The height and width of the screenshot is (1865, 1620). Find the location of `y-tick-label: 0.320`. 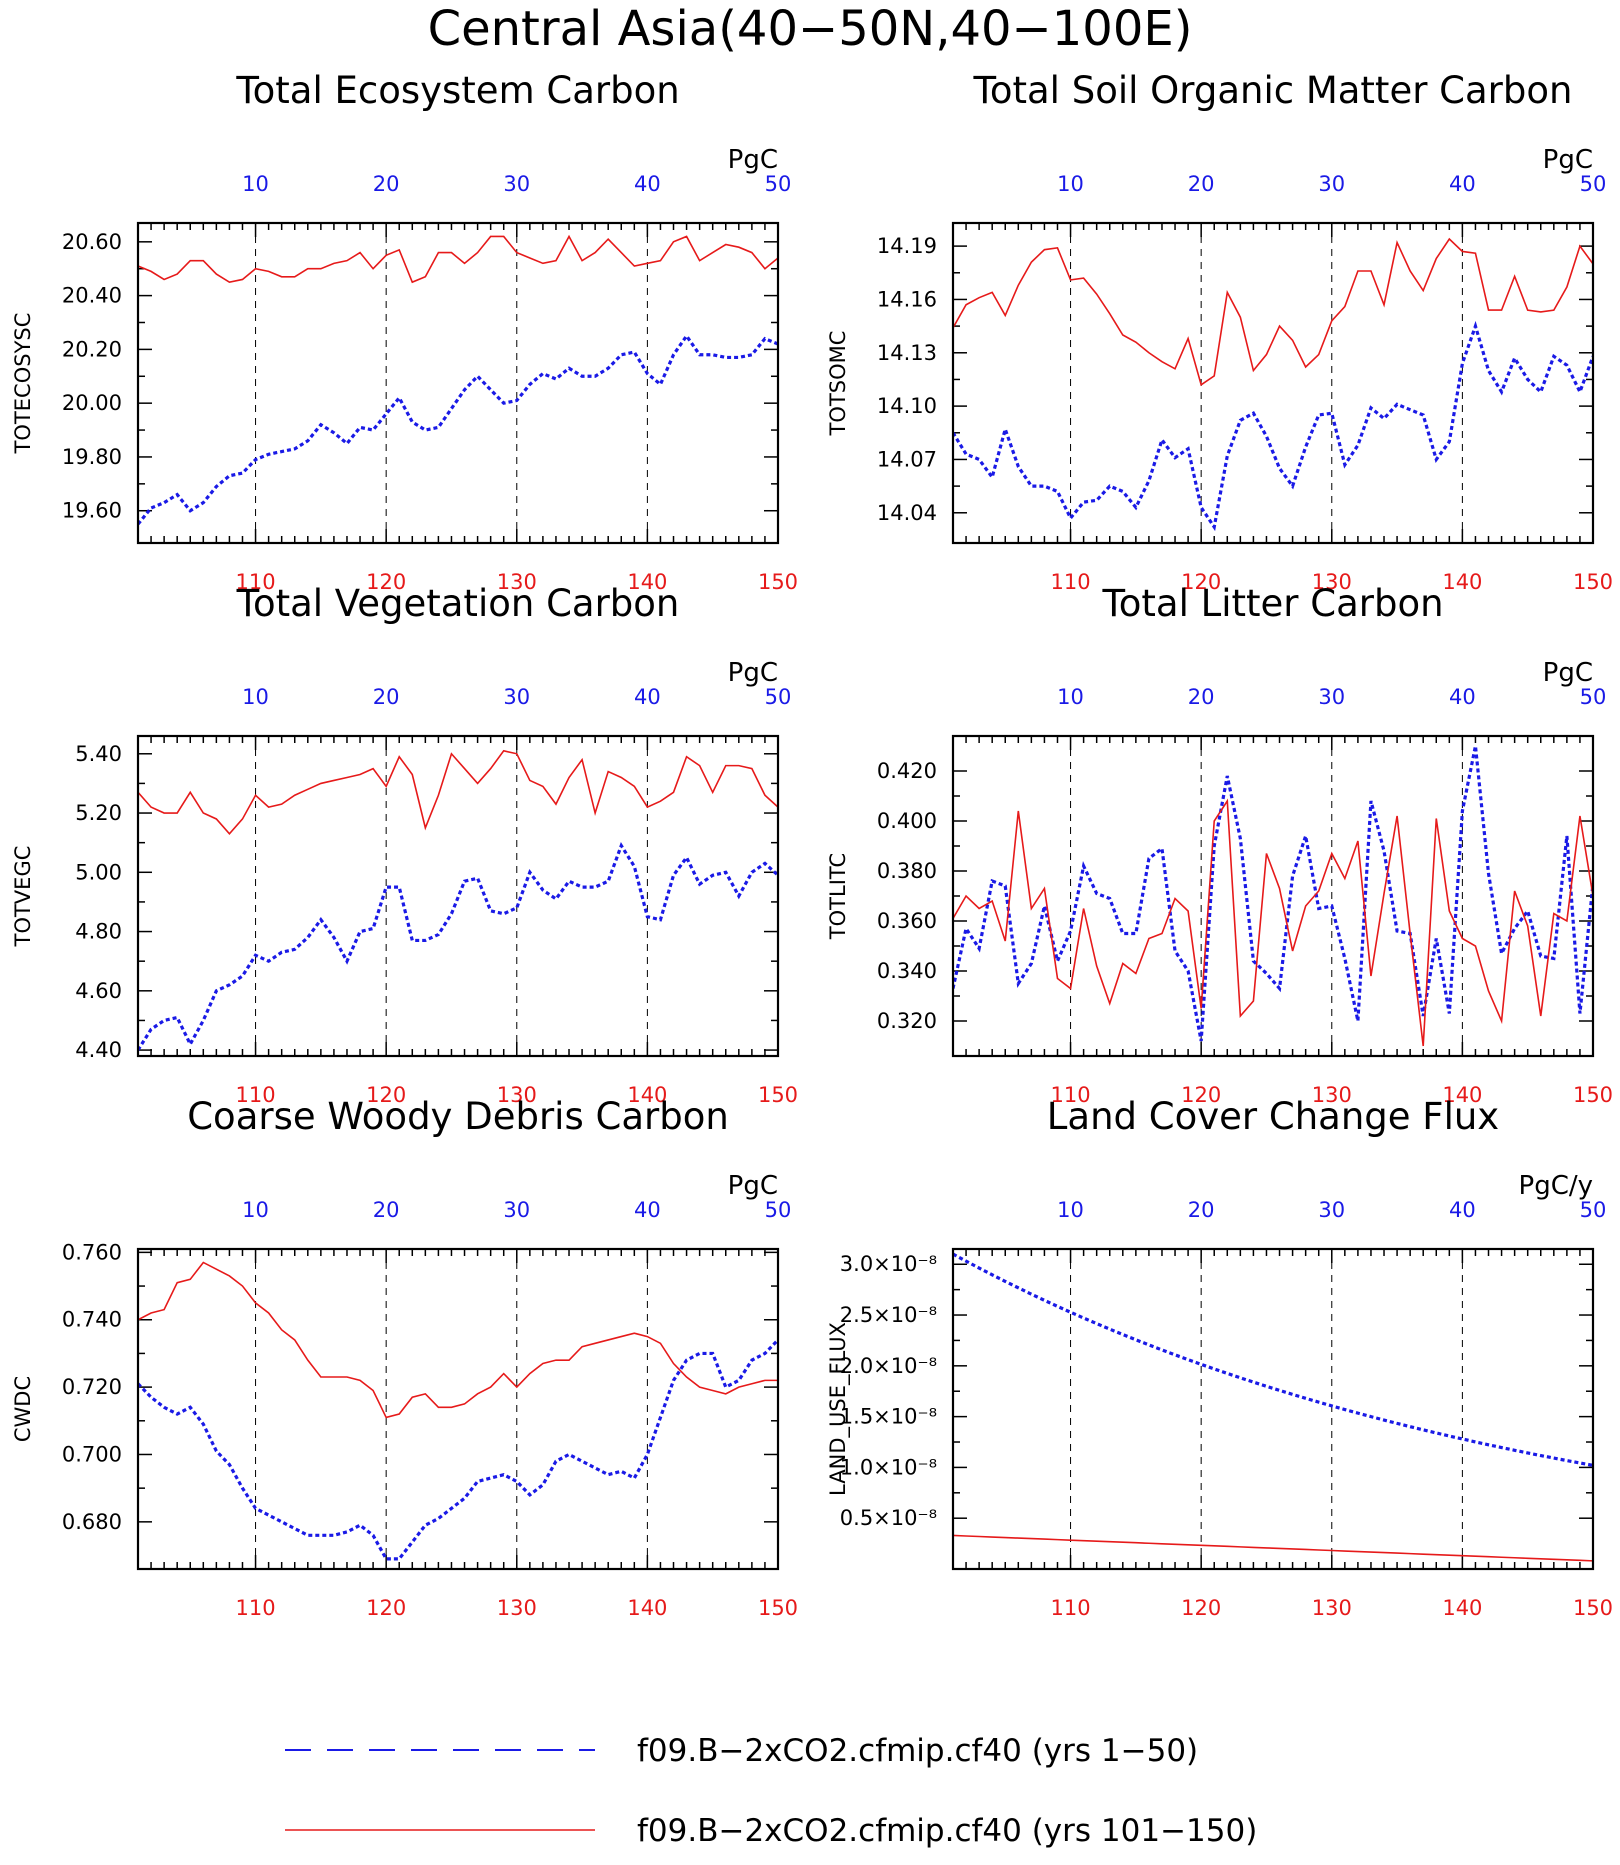

y-tick-label: 0.320 is located at coordinates (907, 1021).